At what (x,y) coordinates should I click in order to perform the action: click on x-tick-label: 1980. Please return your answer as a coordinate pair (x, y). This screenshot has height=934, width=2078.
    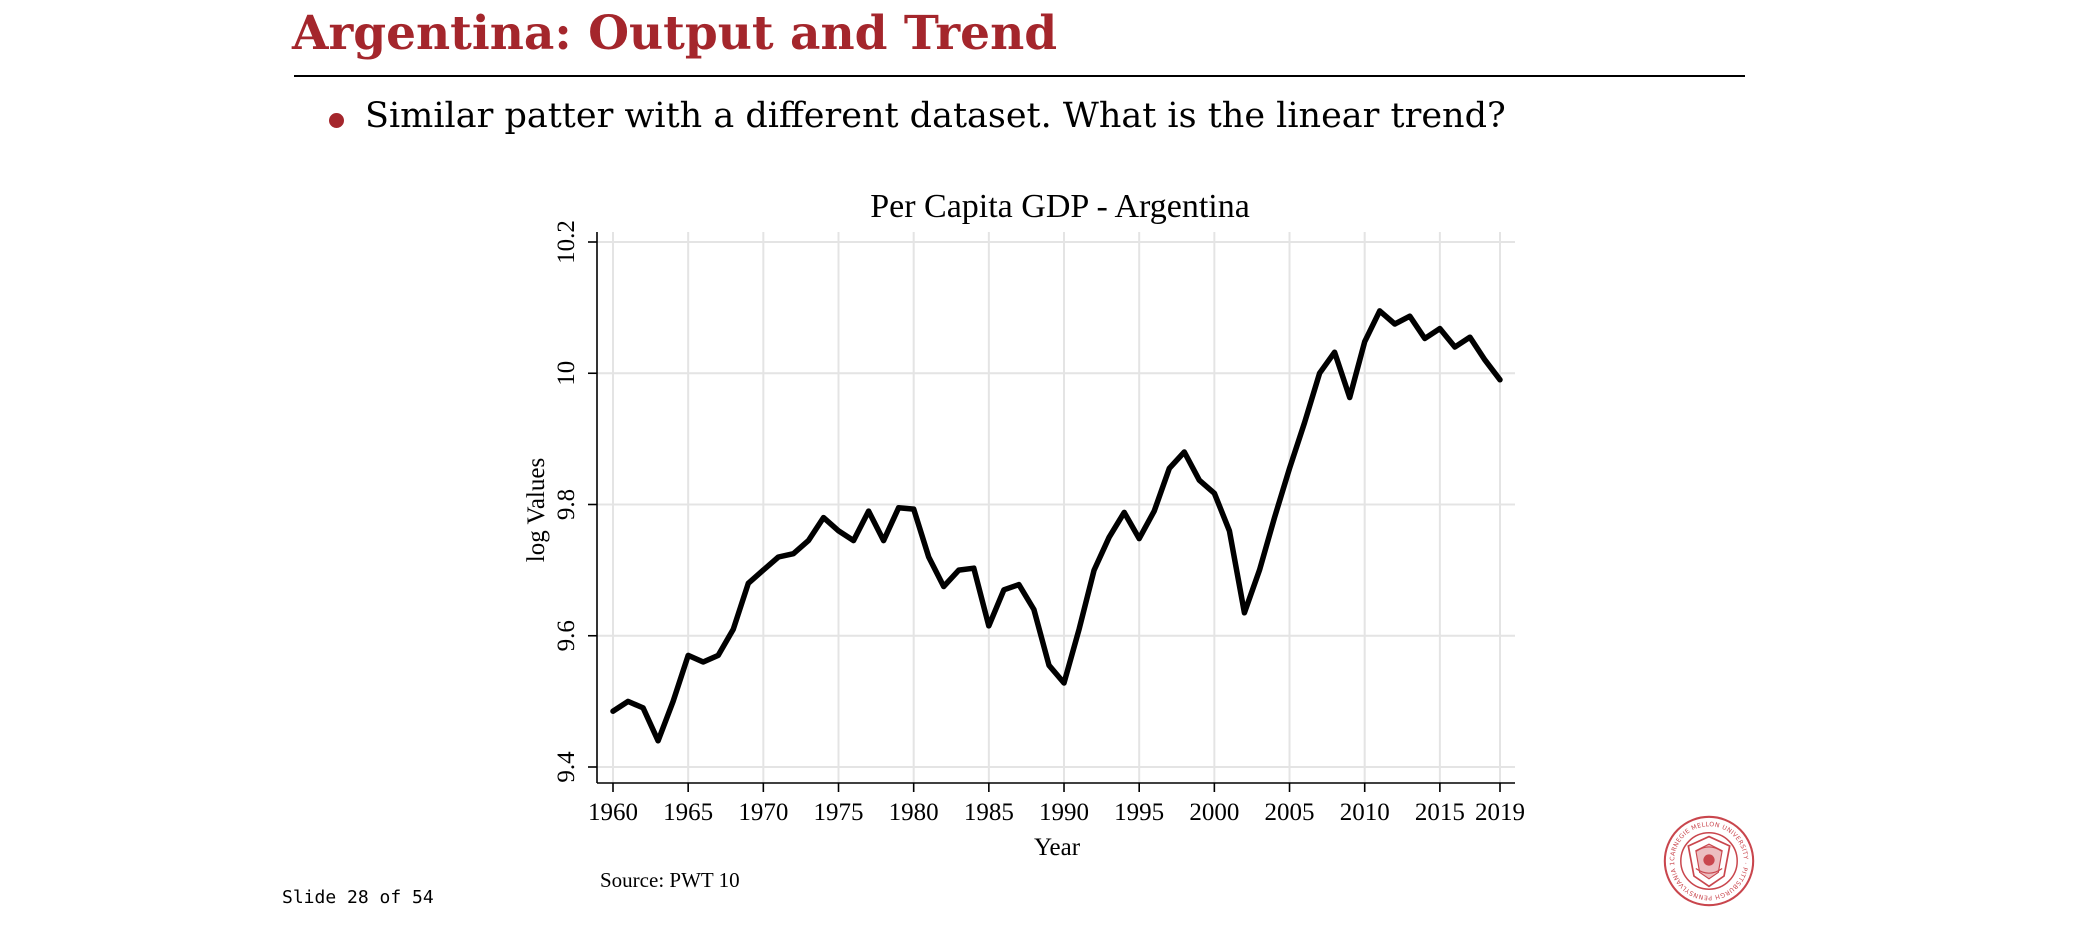
    Looking at the image, I should click on (914, 812).